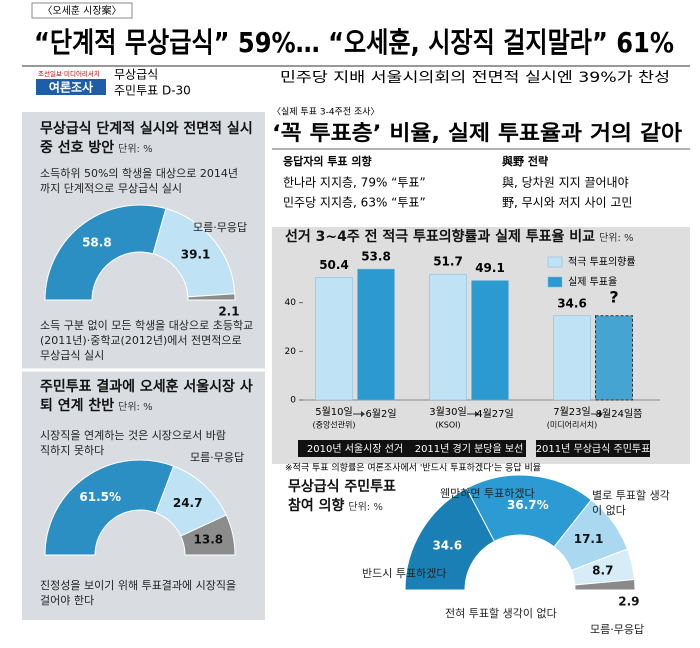 The width and height of the screenshot is (700, 648). What do you see at coordinates (631, 503) in the screenshot?
I see `category-label: 별로 투표할 생각이 없다` at bounding box center [631, 503].